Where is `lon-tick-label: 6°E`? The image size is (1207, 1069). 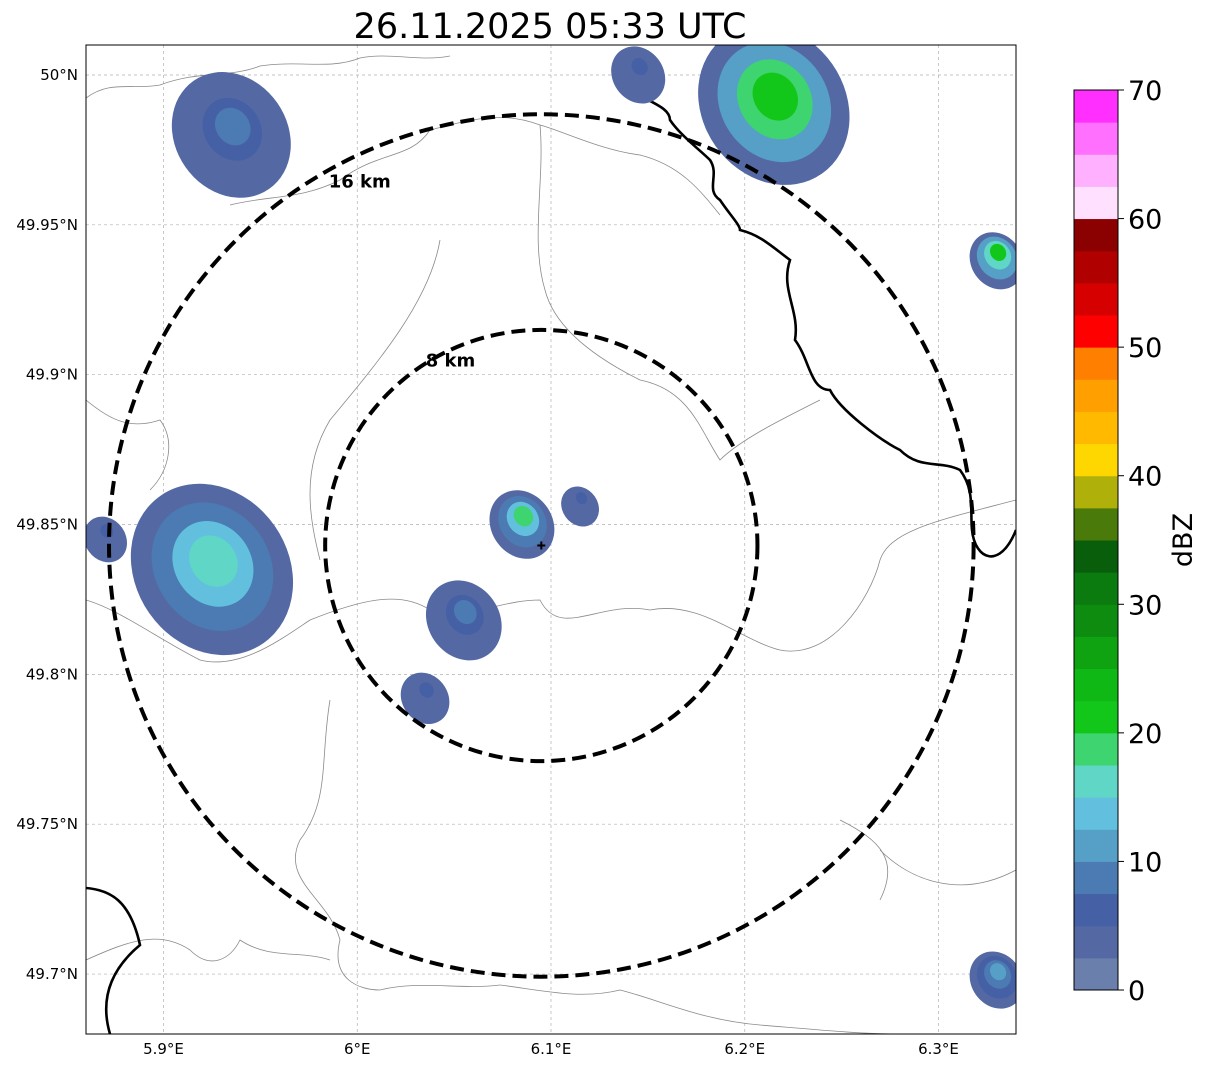 lon-tick-label: 6°E is located at coordinates (357, 1049).